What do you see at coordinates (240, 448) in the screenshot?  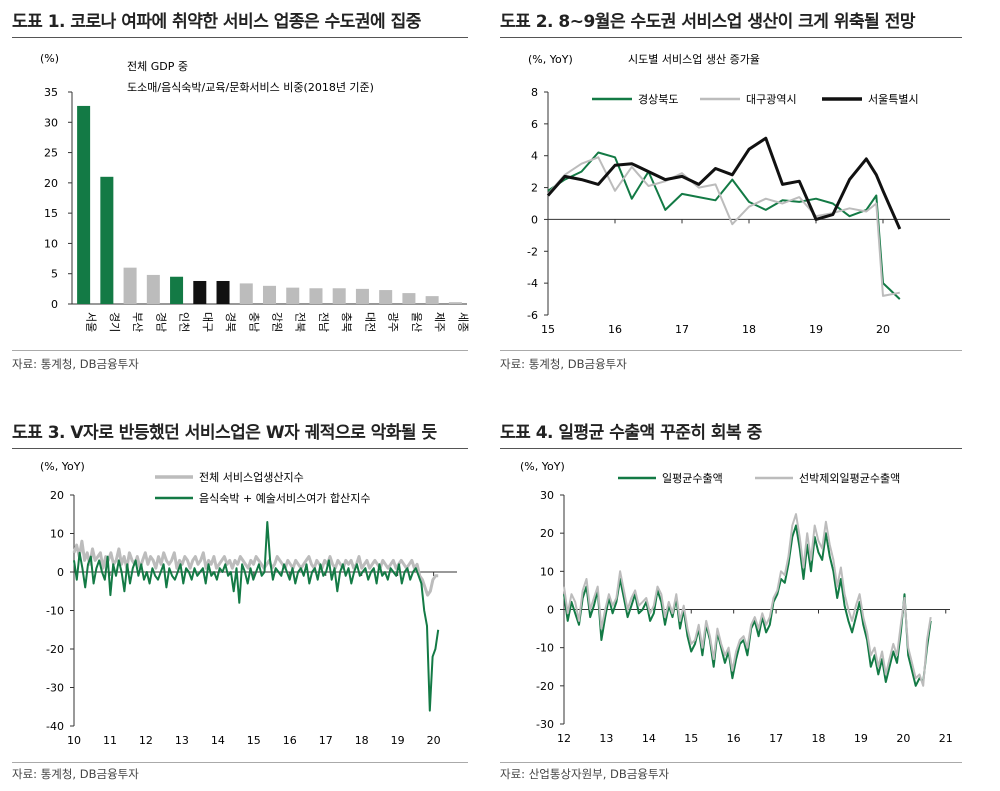 I see `panel-3-top-rule` at bounding box center [240, 448].